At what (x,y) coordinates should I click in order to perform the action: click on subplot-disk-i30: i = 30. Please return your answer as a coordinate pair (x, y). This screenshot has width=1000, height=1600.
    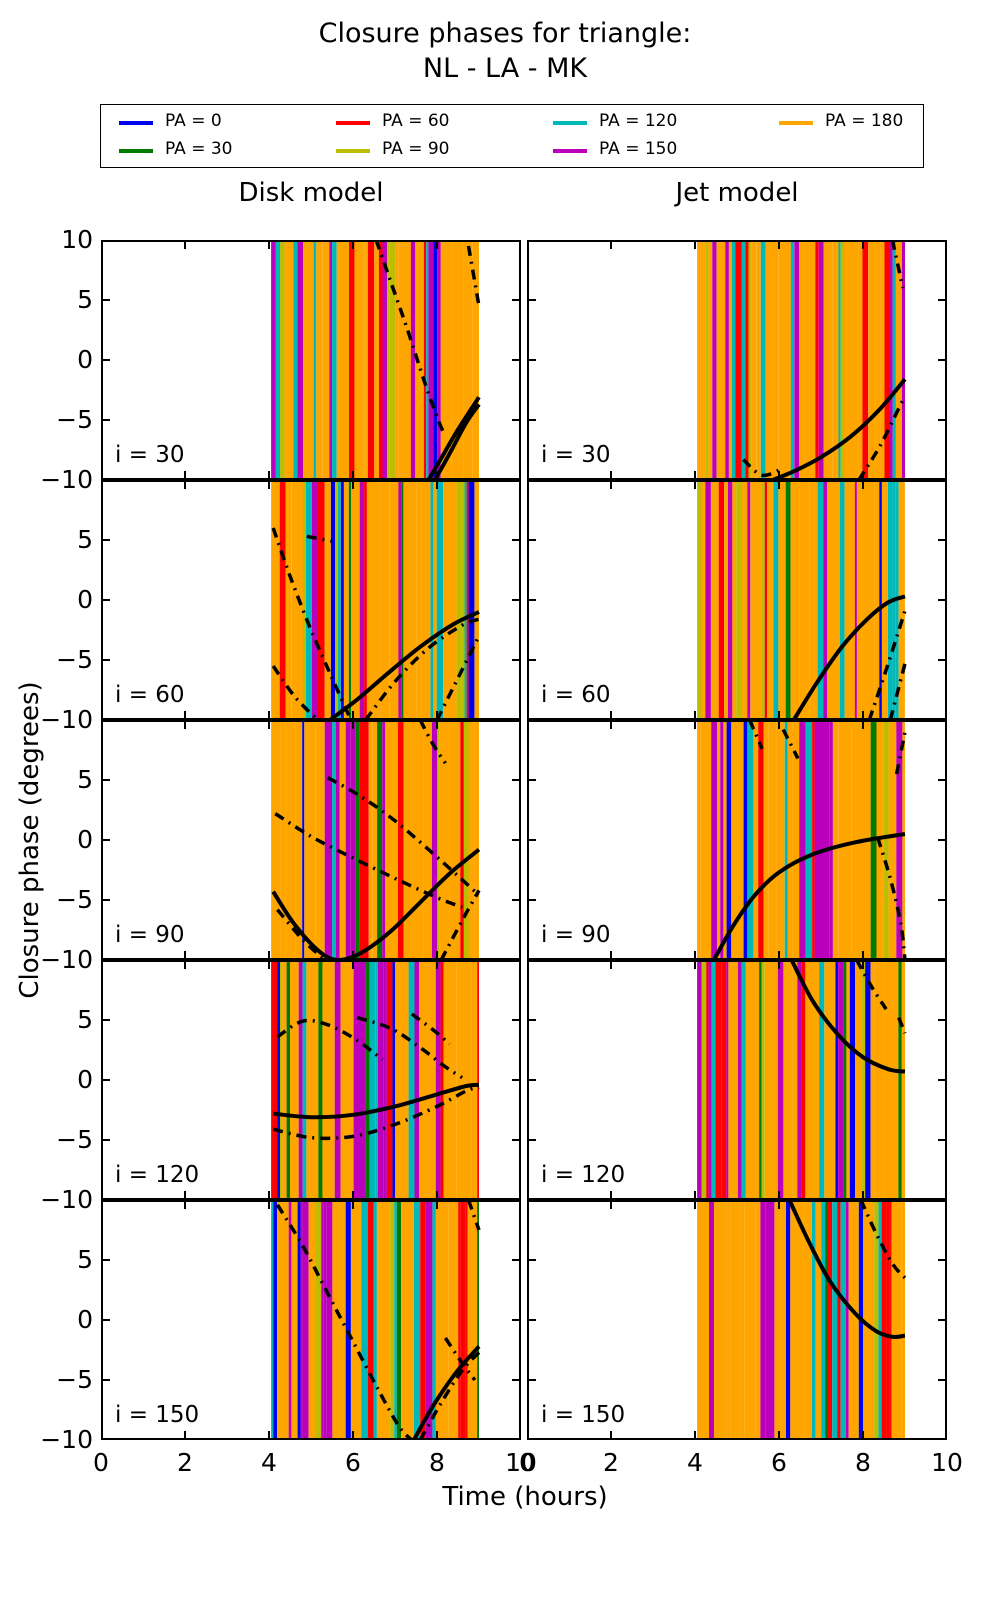
    Looking at the image, I should click on (311, 360).